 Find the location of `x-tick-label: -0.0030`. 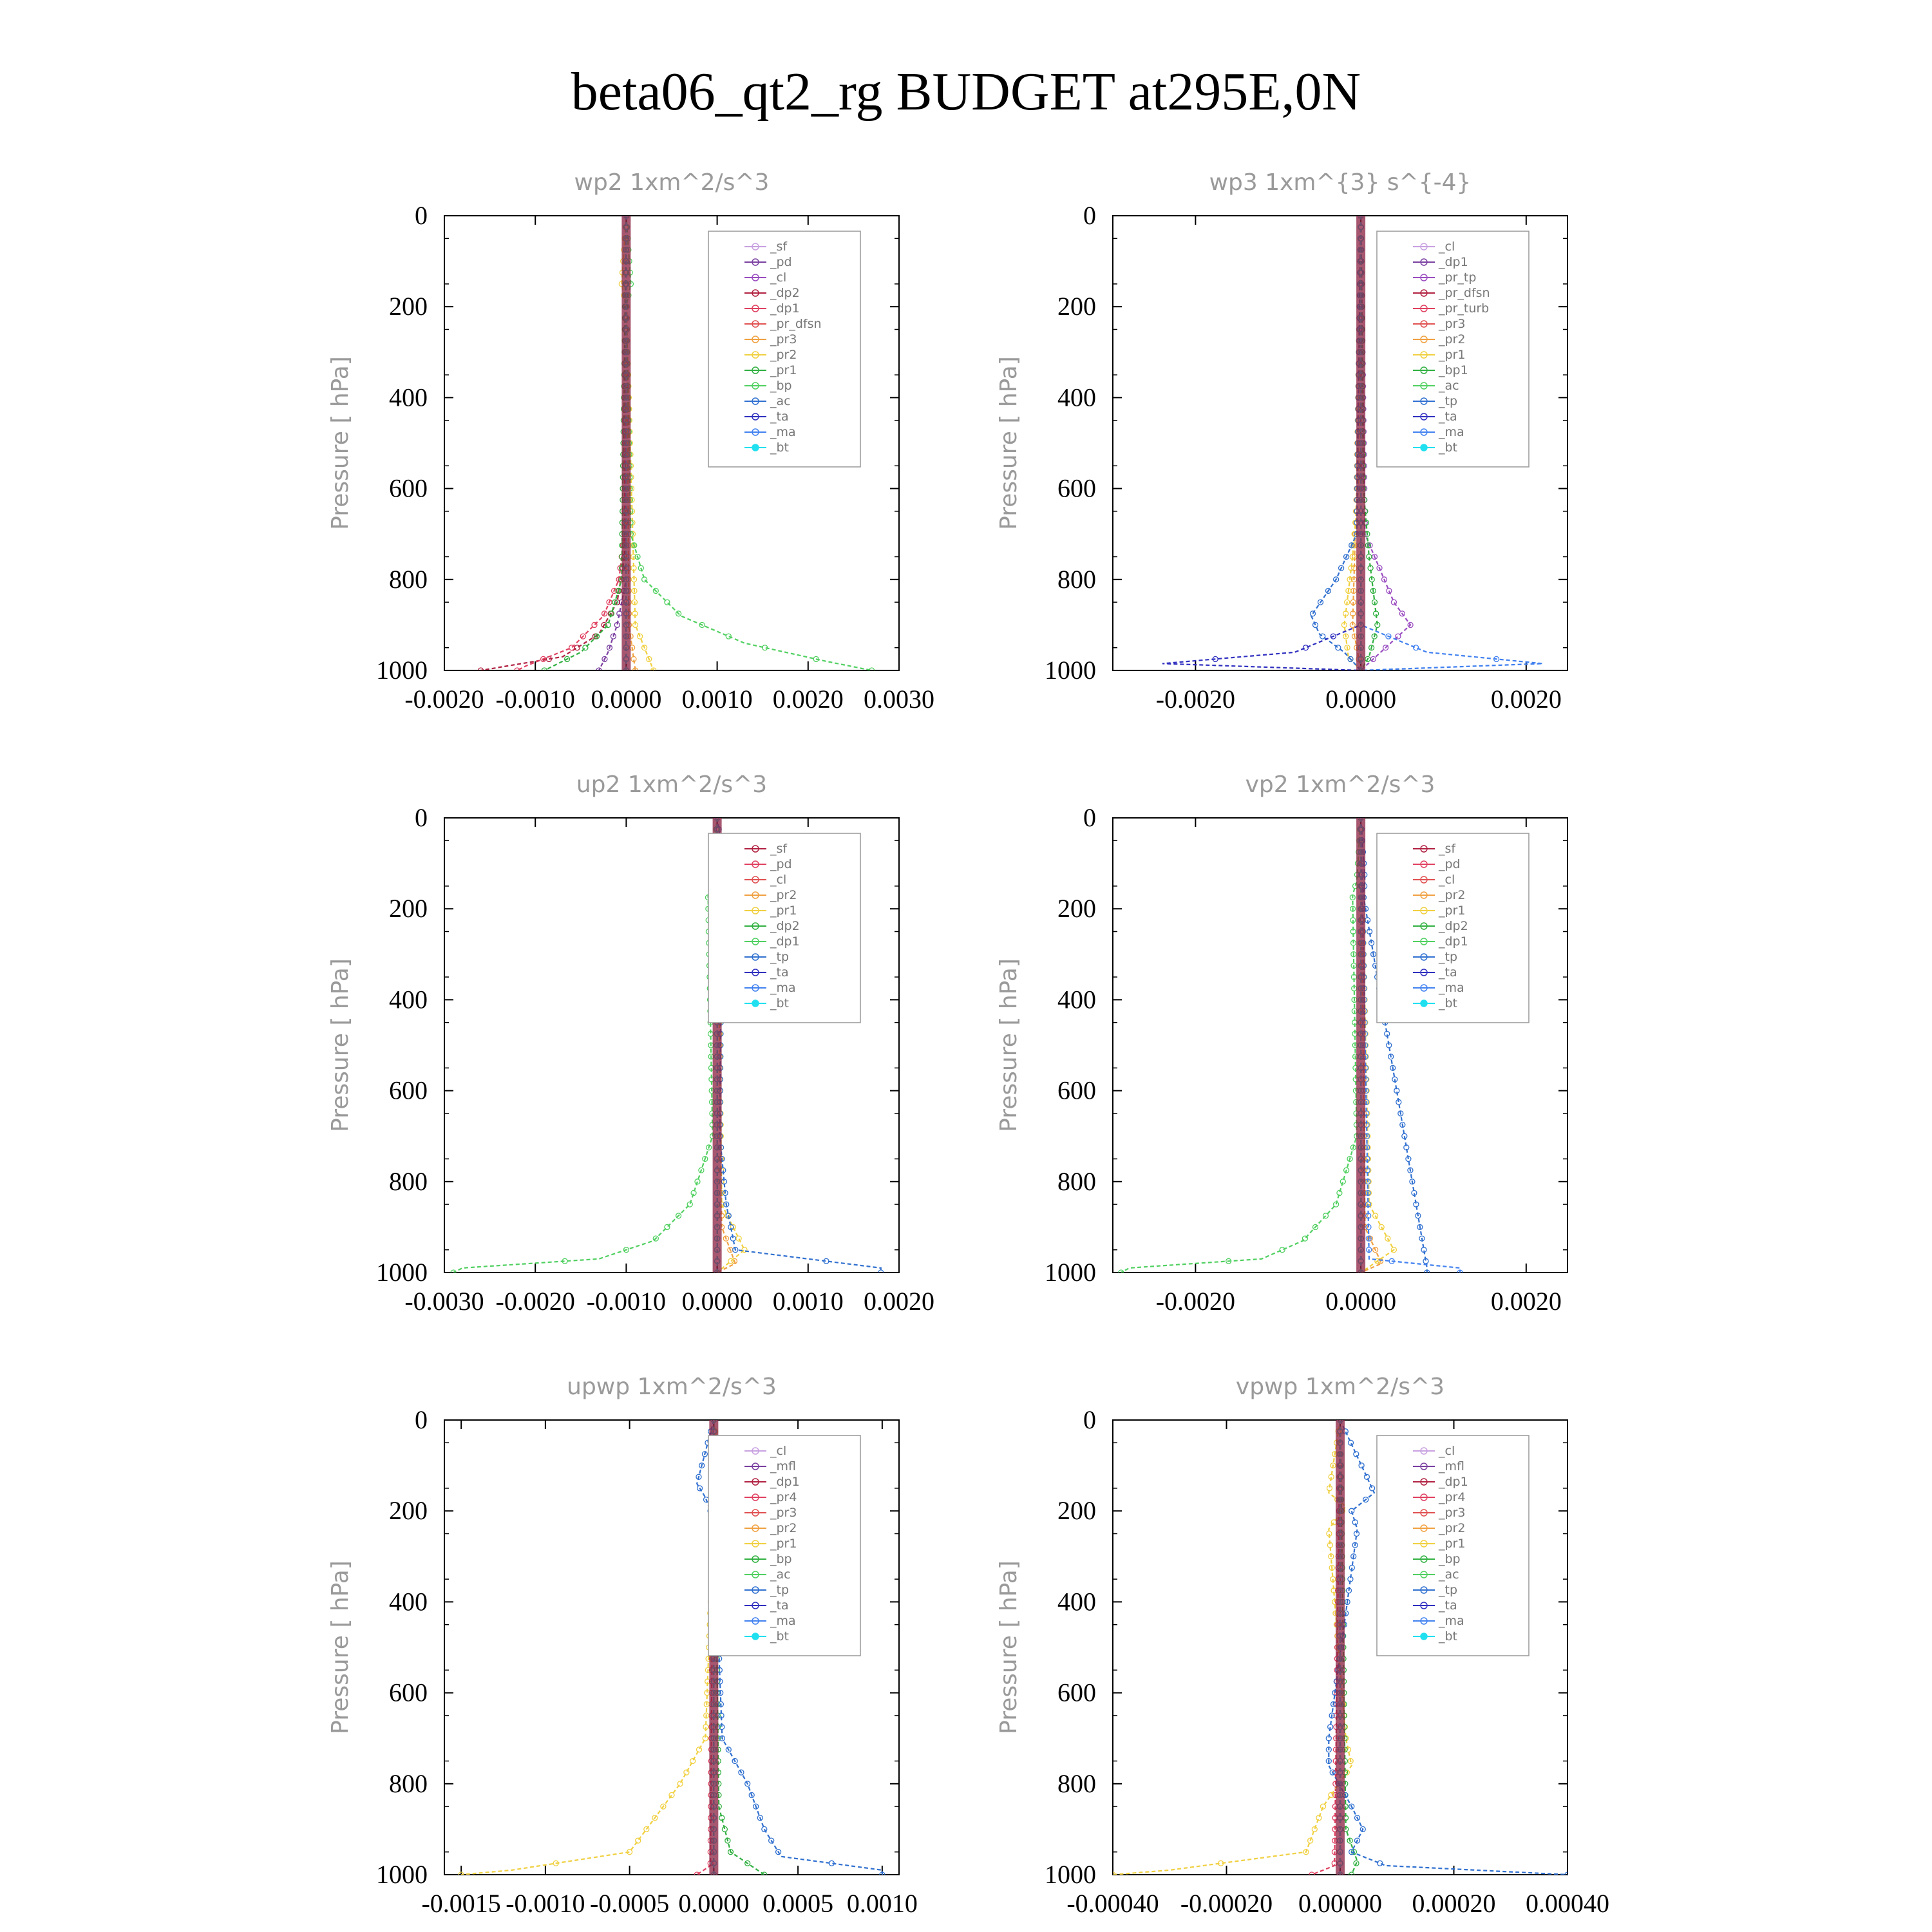

x-tick-label: -0.0030 is located at coordinates (444, 1301).